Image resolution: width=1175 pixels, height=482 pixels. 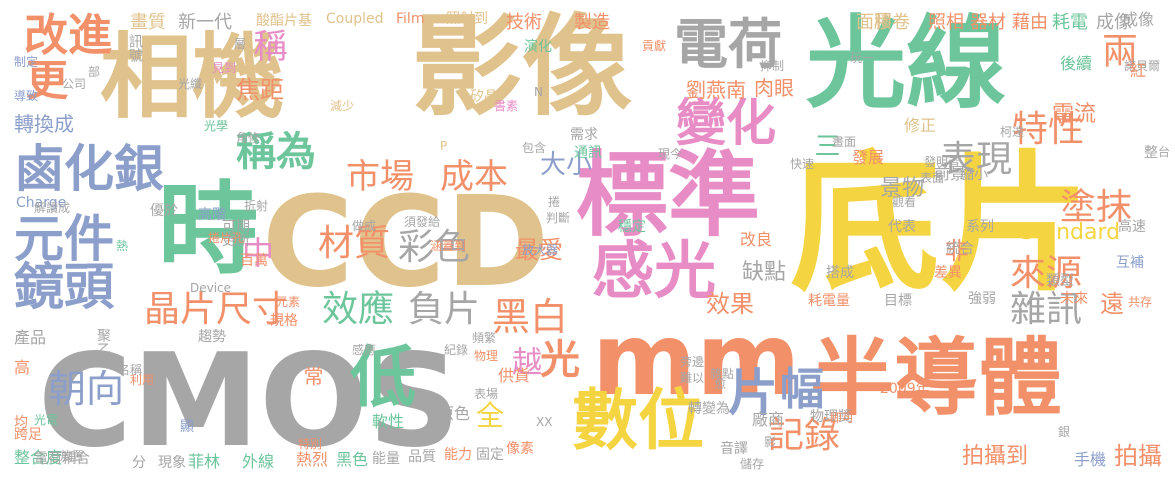 What do you see at coordinates (151, 425) in the screenshot?
I see `cloud-word: X` at bounding box center [151, 425].